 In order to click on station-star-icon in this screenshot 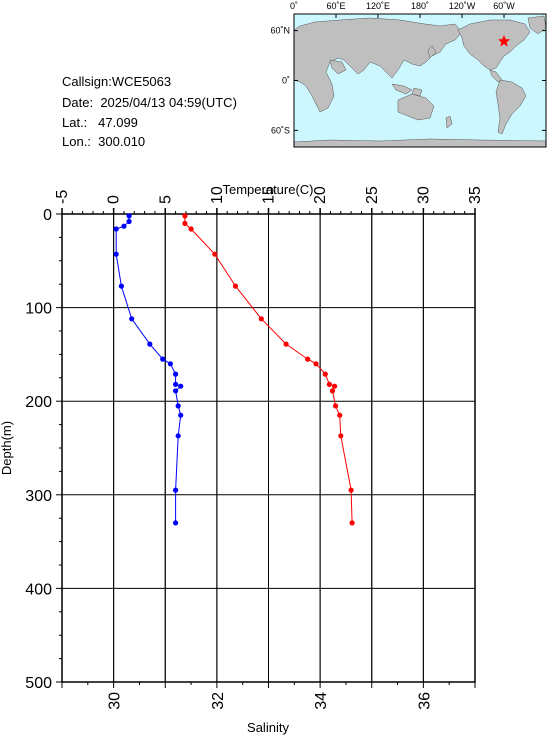, I will do `click(504, 40)`.